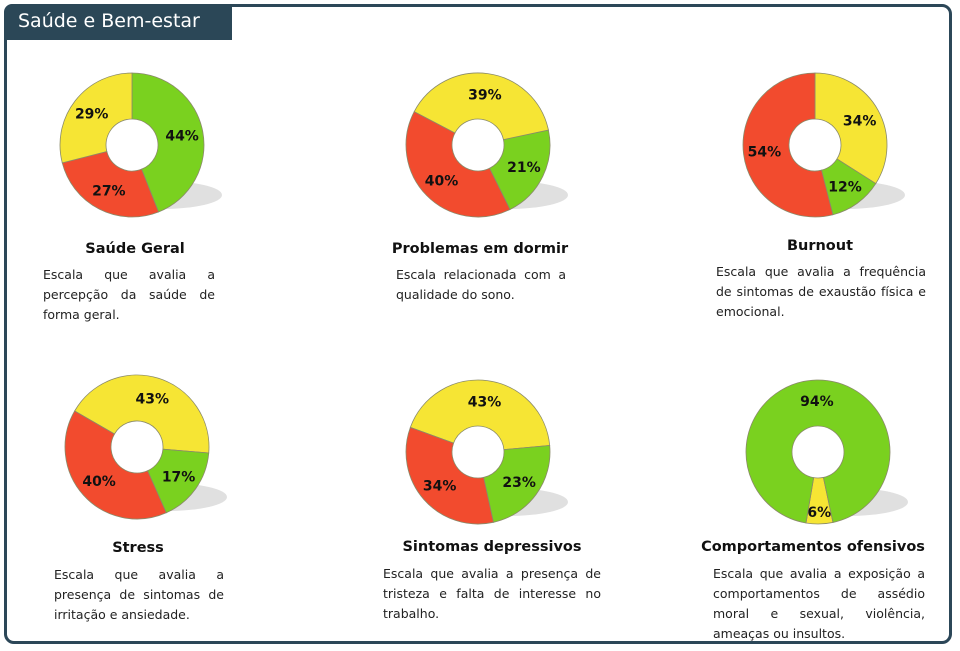 The width and height of the screenshot is (960, 651). What do you see at coordinates (817, 402) in the screenshot?
I see `slice-label: 94%` at bounding box center [817, 402].